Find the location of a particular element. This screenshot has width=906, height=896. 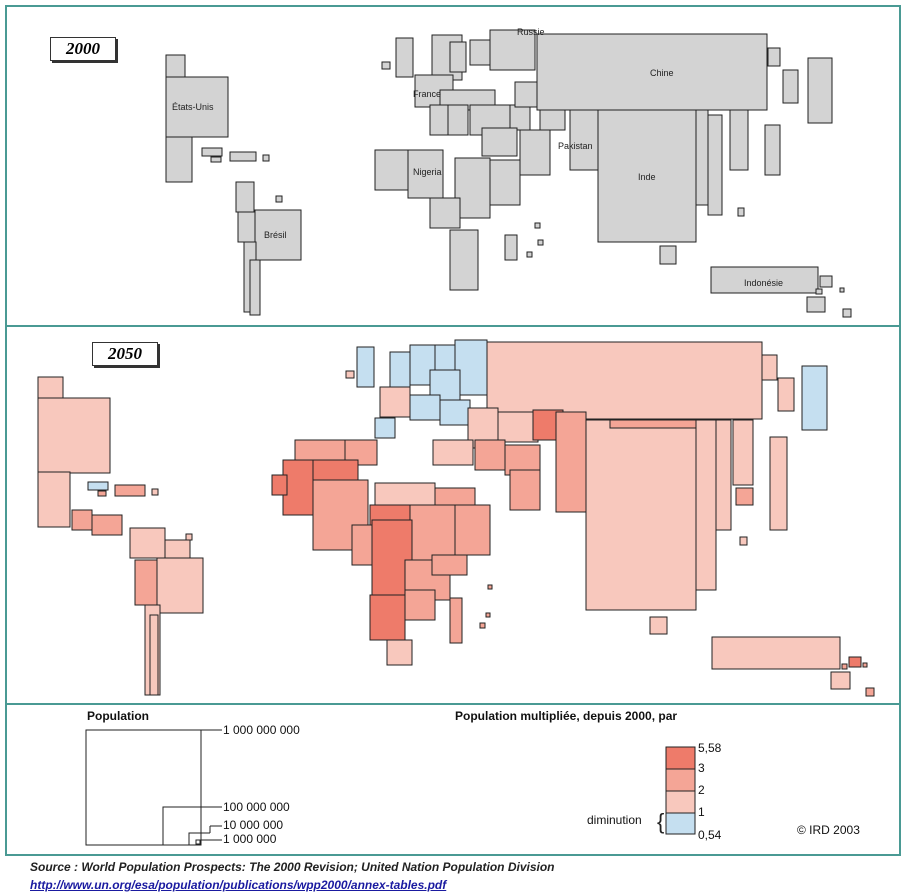

legend-break-2: 2 is located at coordinates (701, 790).